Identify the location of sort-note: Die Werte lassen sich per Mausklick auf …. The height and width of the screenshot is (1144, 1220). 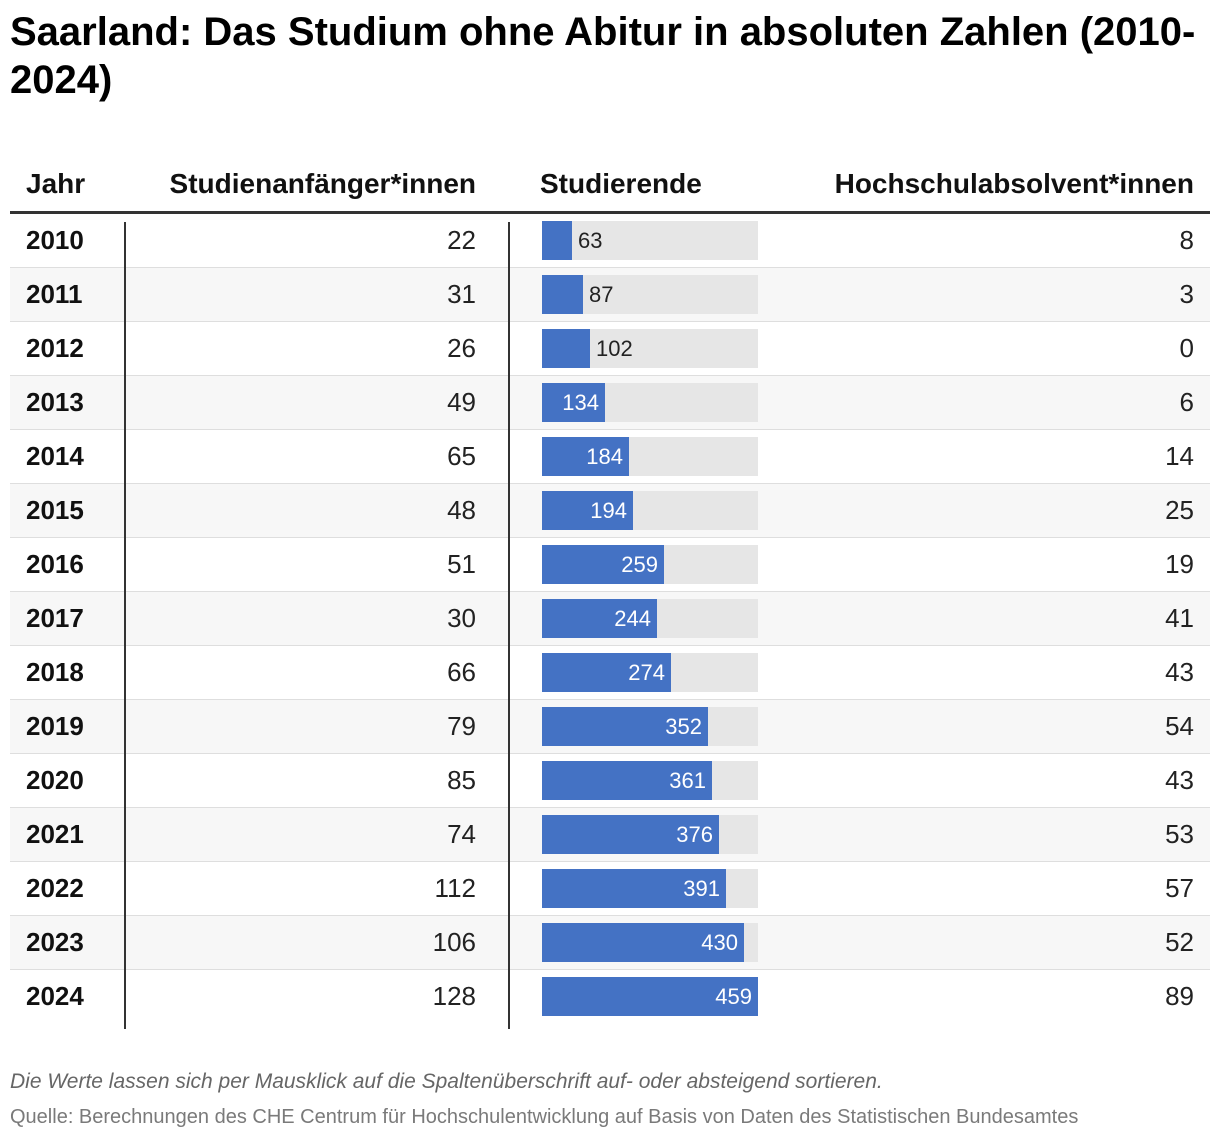
(446, 1081).